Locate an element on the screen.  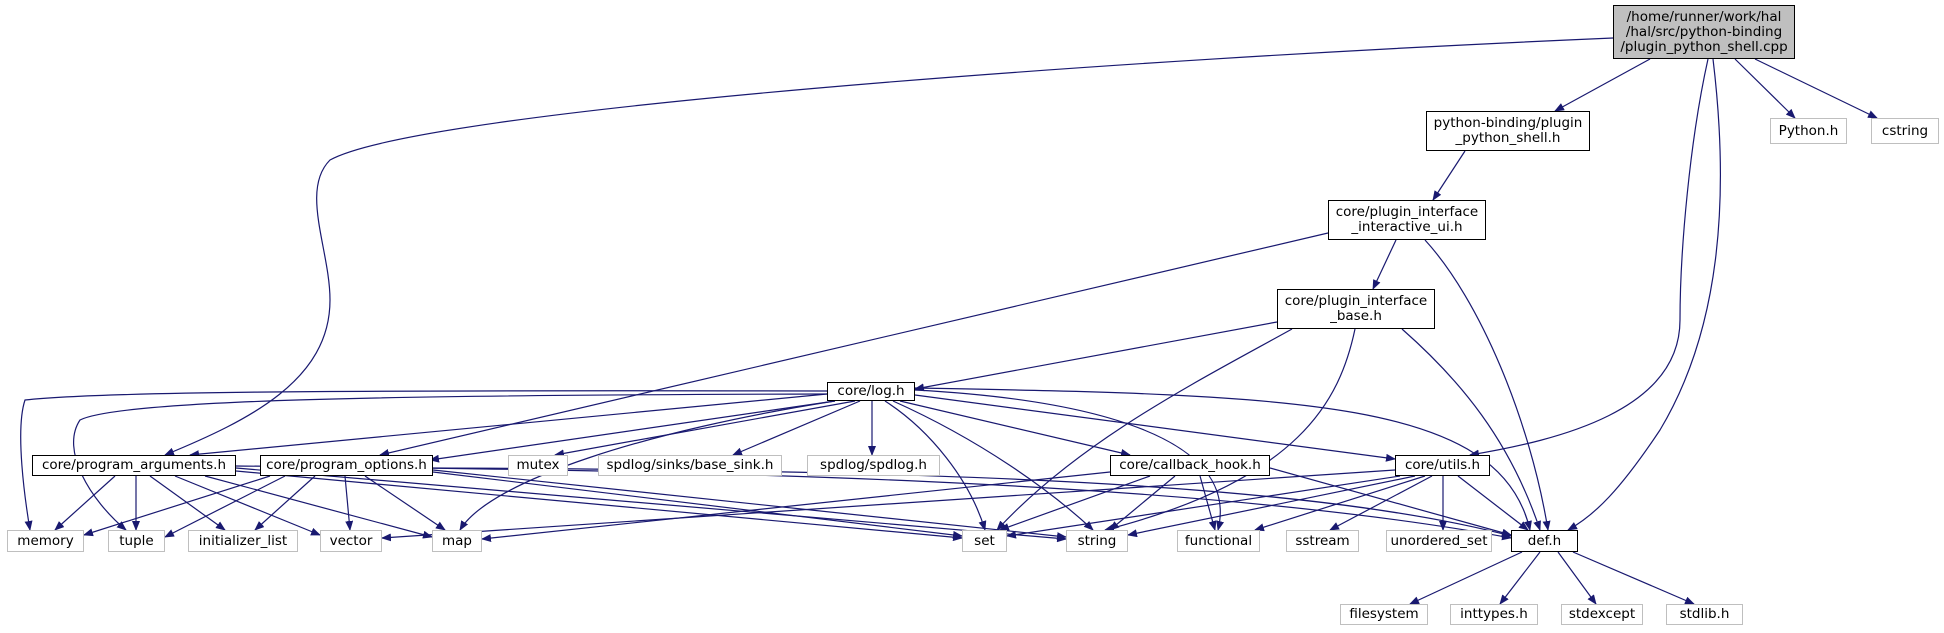
edge-utils-h-to-functional is located at coordinates (1340, 503).